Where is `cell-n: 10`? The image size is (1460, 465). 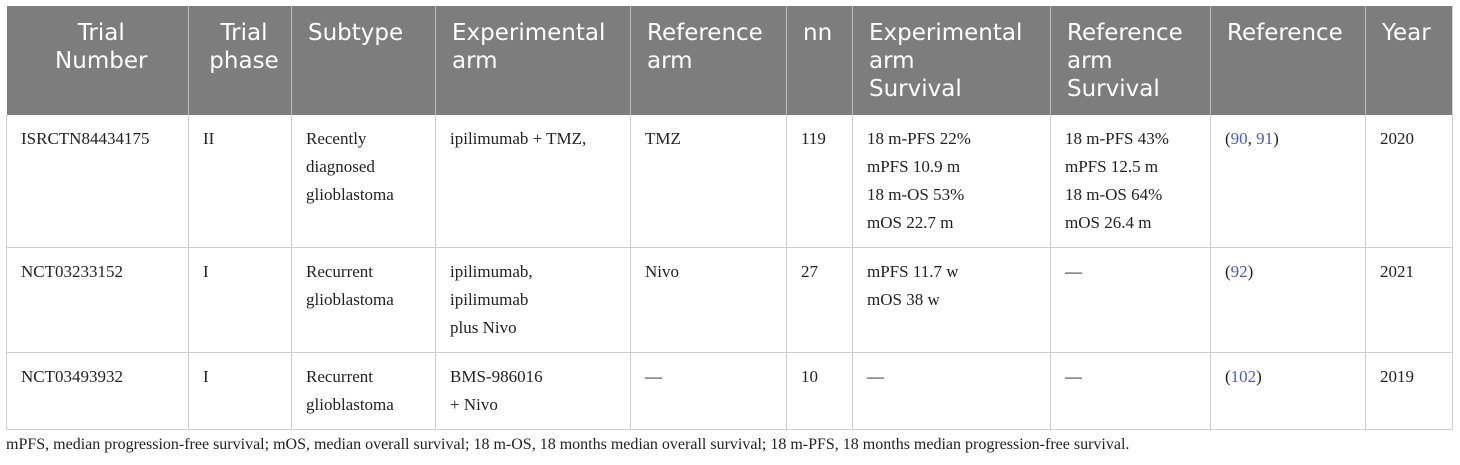
cell-n: 10 is located at coordinates (819, 391).